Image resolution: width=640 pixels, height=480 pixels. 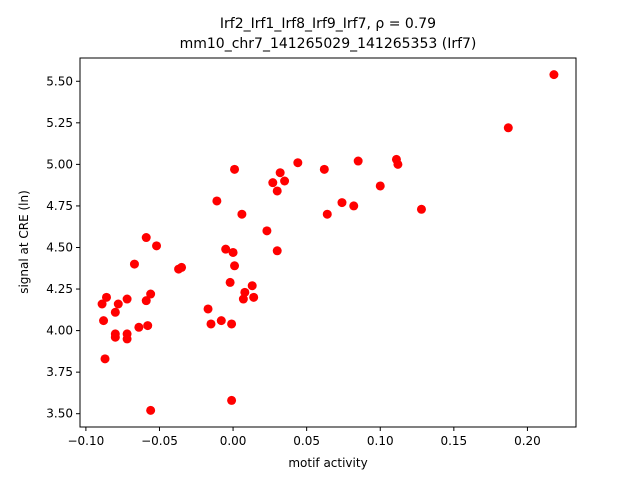 I want to click on y-axis-label: signal at CRE (ln), so click(x=24, y=242).